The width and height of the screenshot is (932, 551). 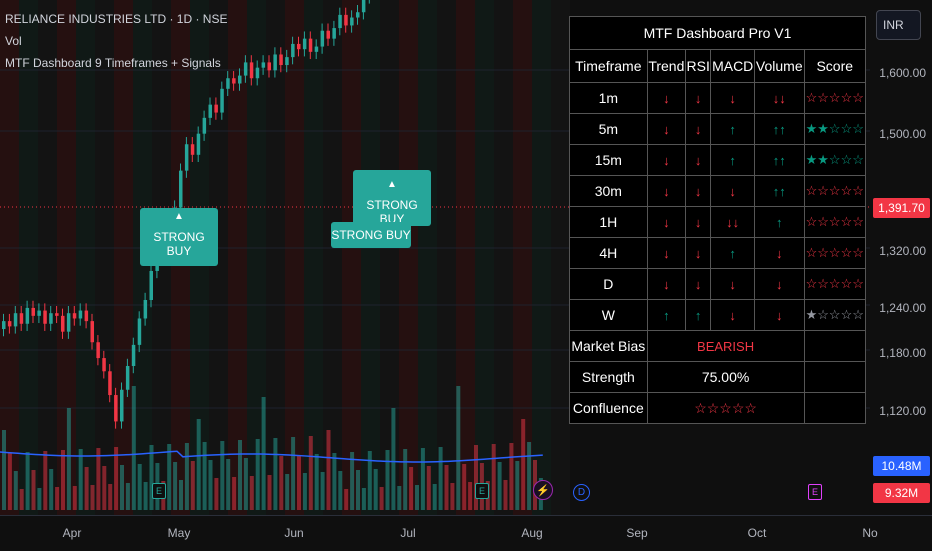 What do you see at coordinates (725, 408) in the screenshot?
I see `confluence-value: ☆☆☆☆☆` at bounding box center [725, 408].